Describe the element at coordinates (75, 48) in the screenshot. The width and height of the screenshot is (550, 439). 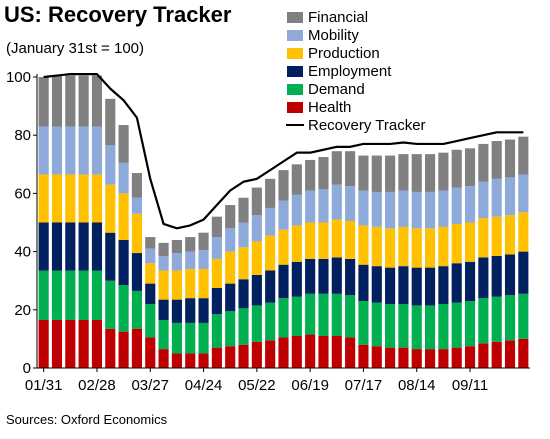
I see `chart-subtitle: (January 31st = 100)` at that location.